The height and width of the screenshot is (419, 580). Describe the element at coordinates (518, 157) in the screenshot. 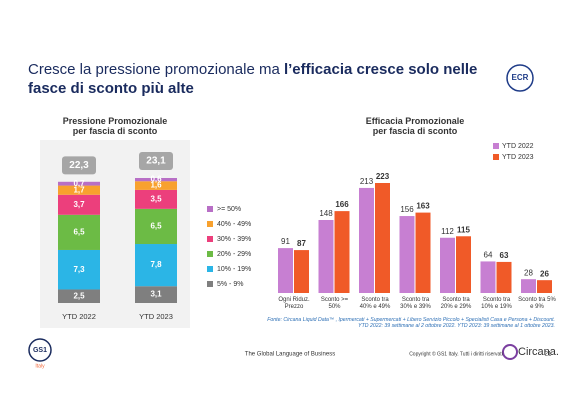

I see `legend-label: YTD 2023` at that location.